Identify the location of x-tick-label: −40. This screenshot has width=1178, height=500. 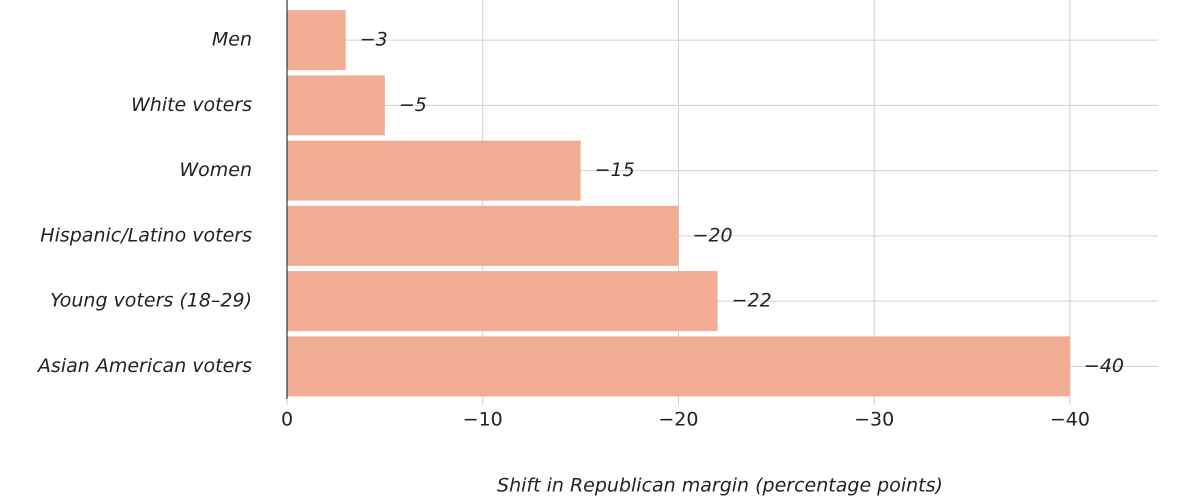
(1070, 420).